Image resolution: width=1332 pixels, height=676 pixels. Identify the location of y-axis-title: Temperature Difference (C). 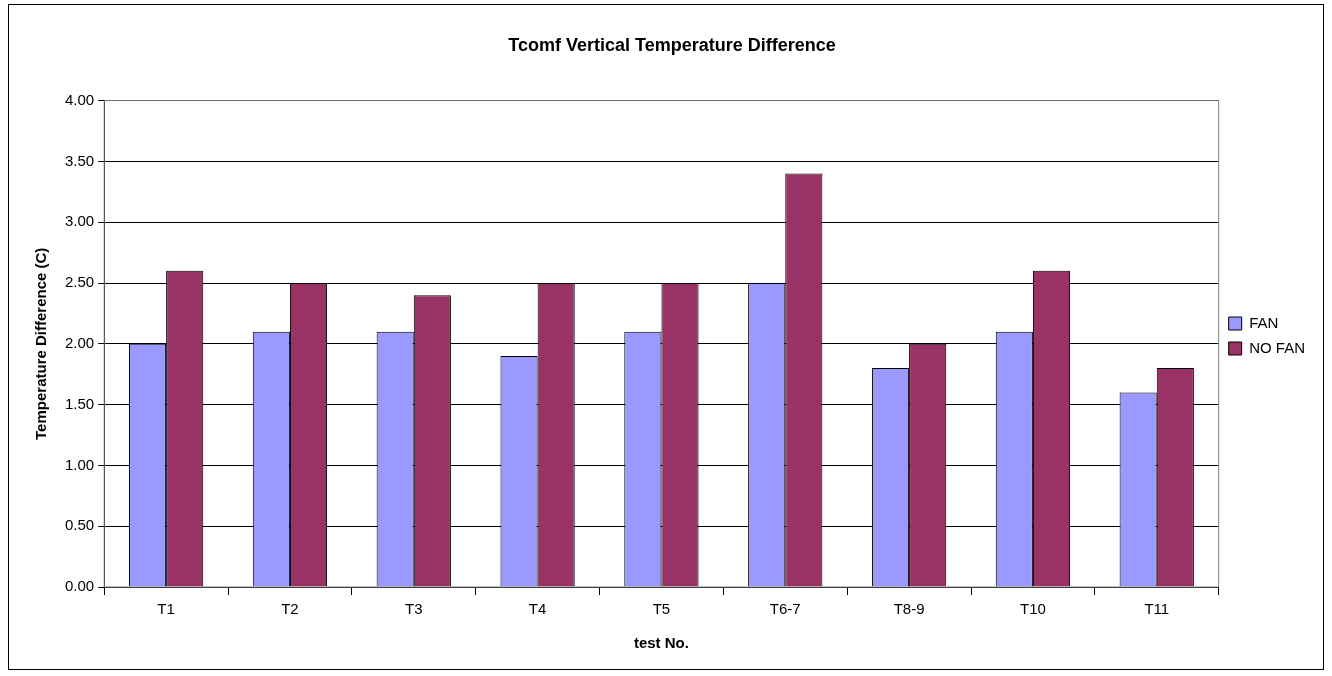
(41, 343).